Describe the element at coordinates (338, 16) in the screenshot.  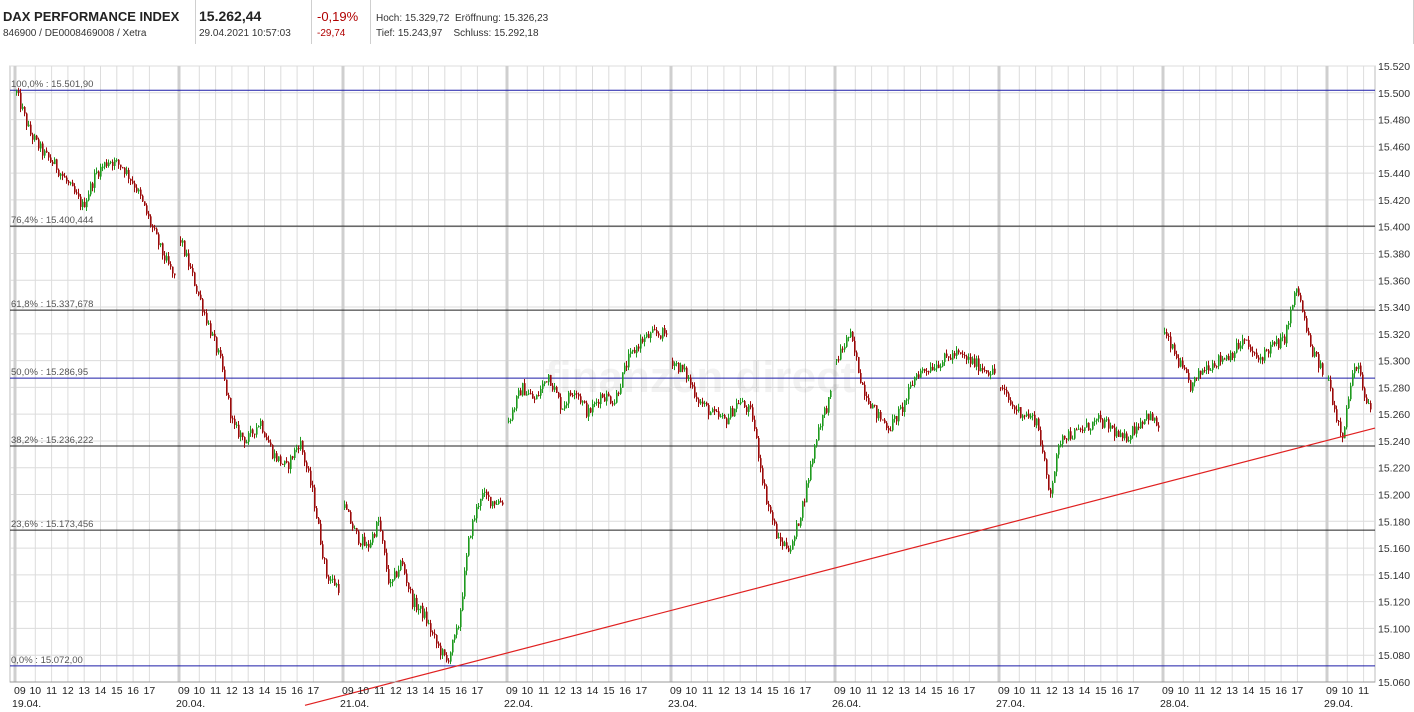
I see `change-percent: -0,19%` at that location.